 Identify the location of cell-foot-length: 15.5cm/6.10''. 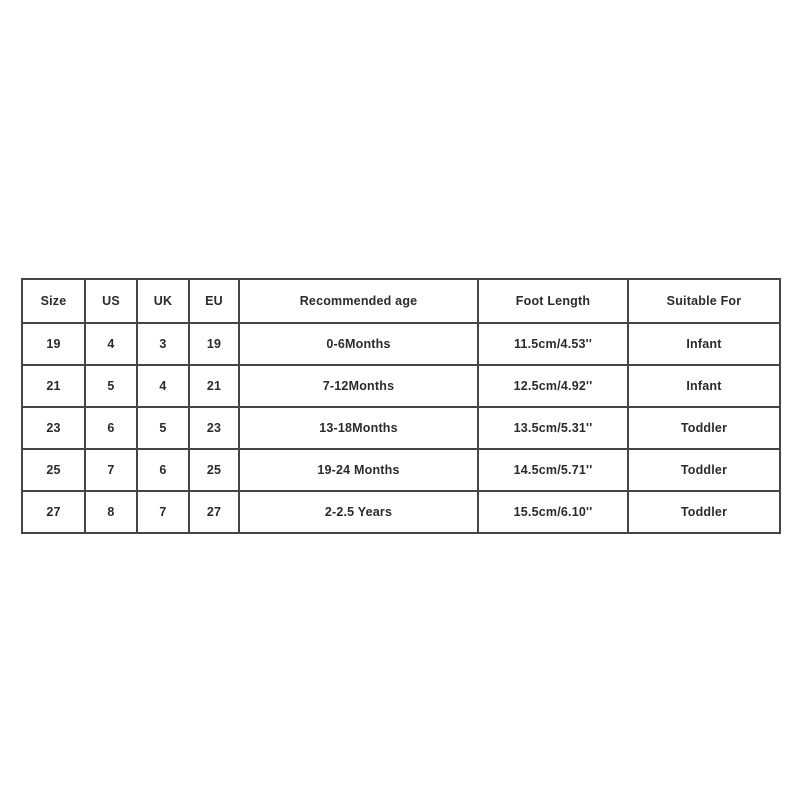
(553, 512).